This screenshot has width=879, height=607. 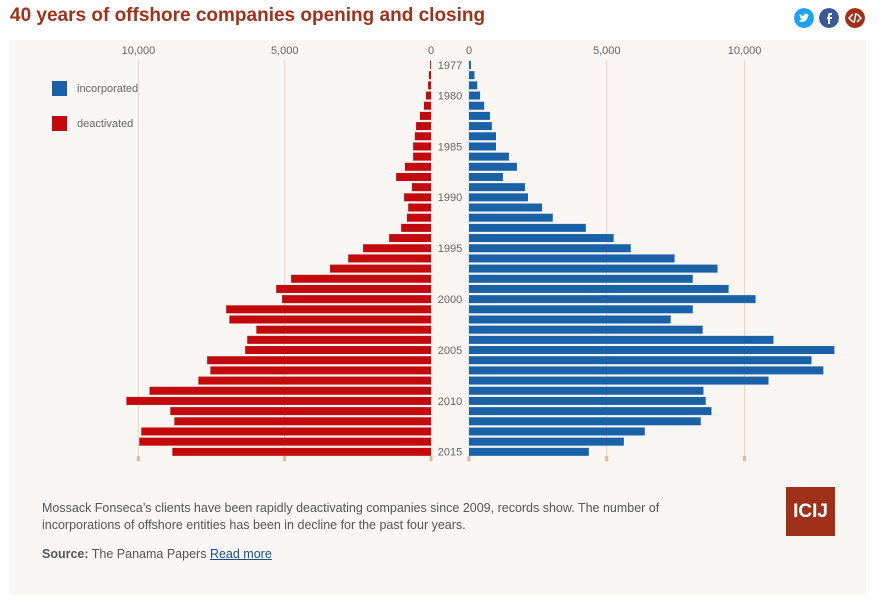 What do you see at coordinates (105, 124) in the screenshot?
I see `legend-label: deactivated` at bounding box center [105, 124].